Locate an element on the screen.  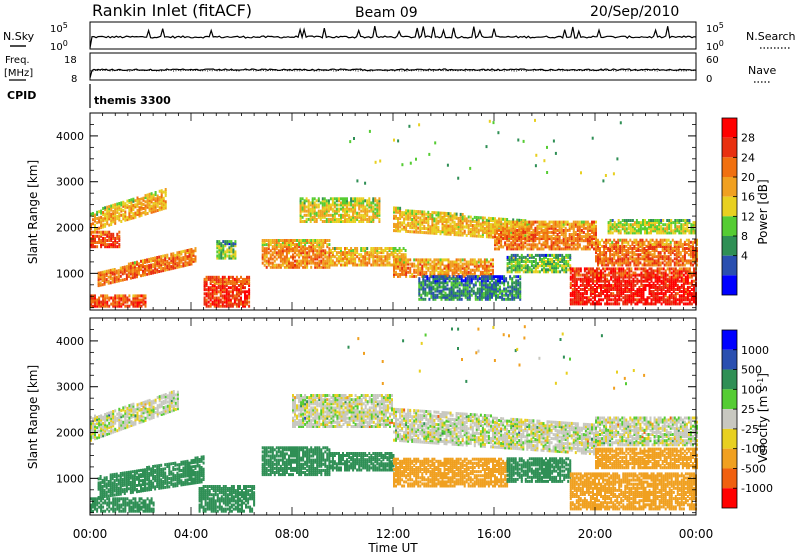
frequency-panel: Freq. [MHz] 18 8 60 0 Nave is located at coordinates (390, 68).